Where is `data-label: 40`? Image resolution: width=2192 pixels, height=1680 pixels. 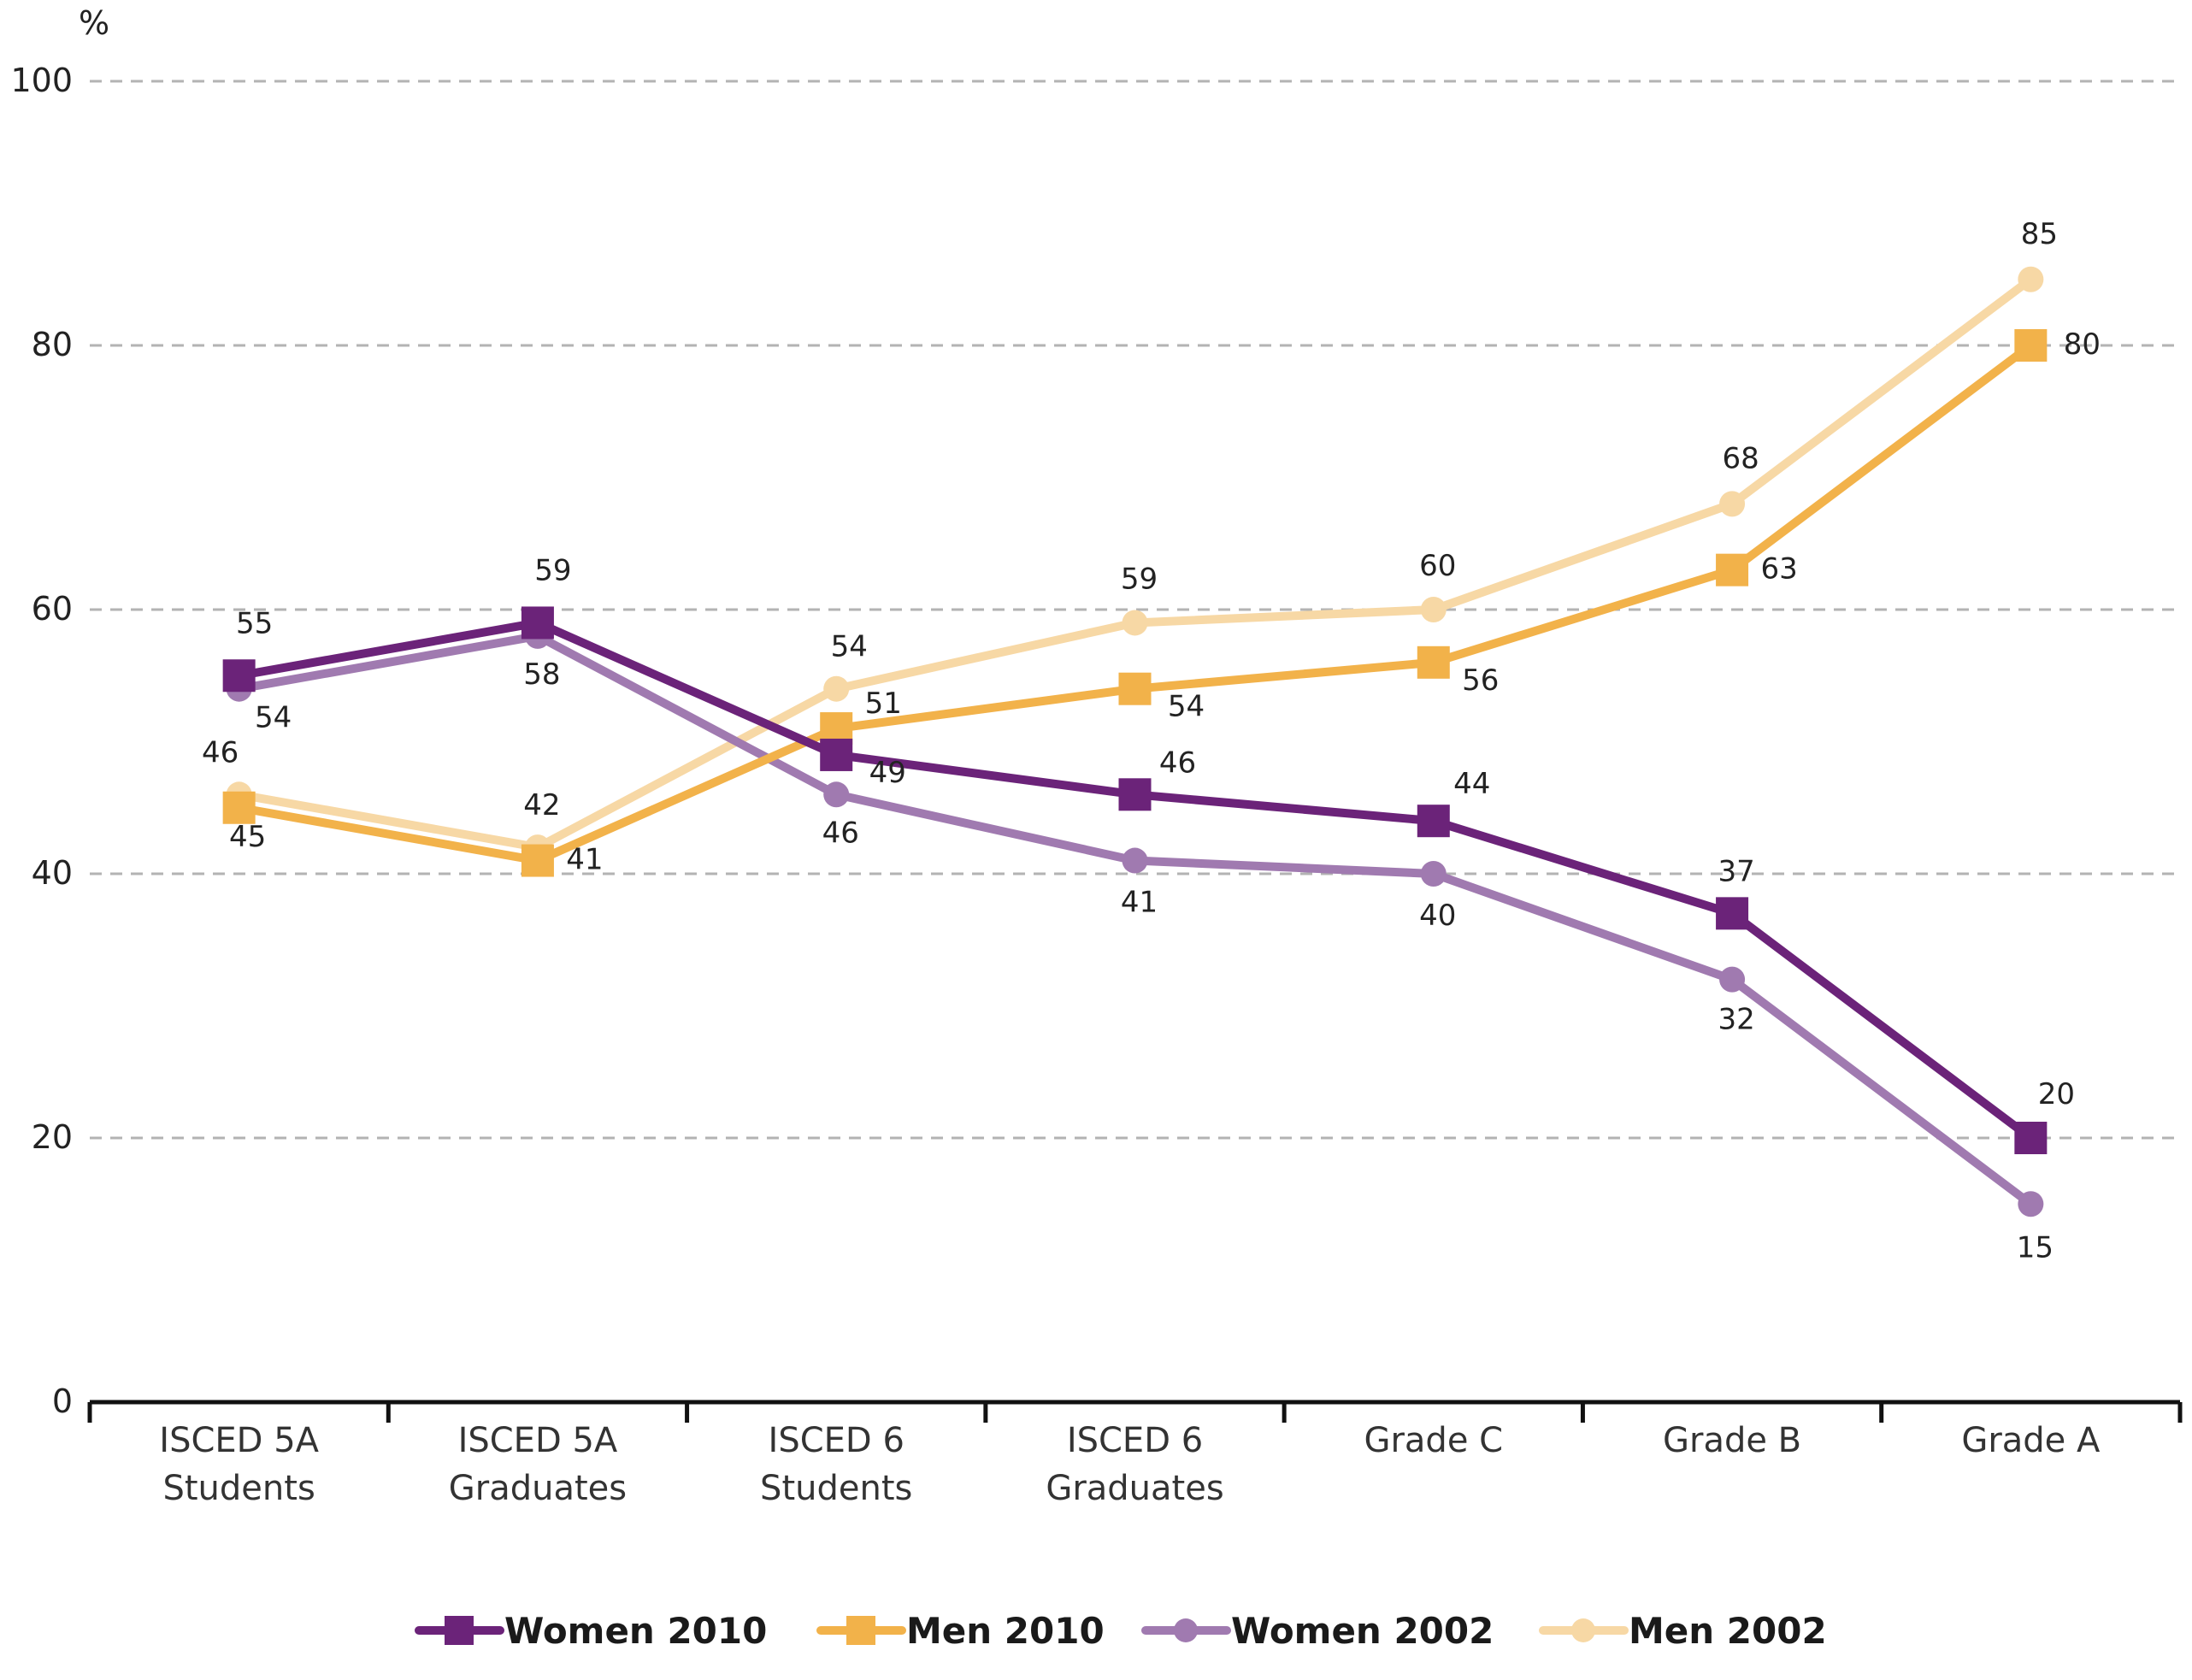 data-label: 40 is located at coordinates (1437, 916).